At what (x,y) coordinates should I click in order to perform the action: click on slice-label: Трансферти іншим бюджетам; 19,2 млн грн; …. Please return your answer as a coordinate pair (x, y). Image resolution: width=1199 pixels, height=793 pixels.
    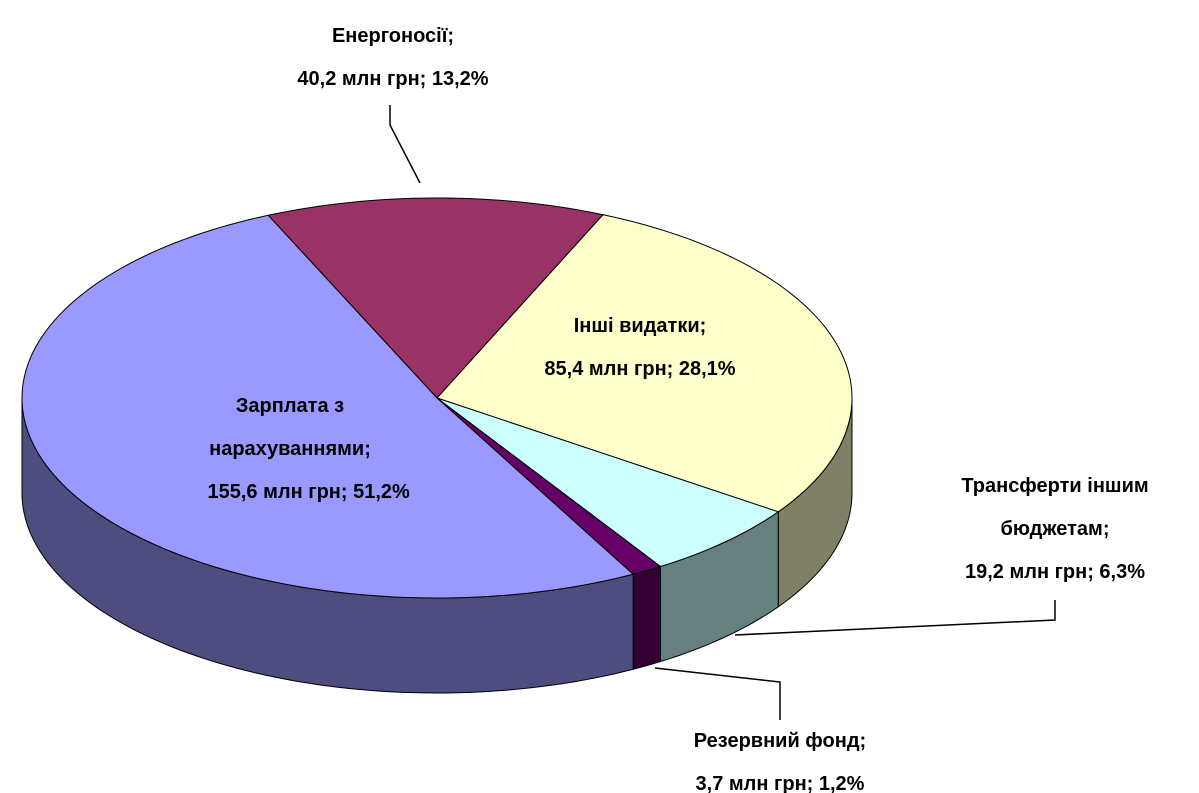
    Looking at the image, I should click on (1055, 529).